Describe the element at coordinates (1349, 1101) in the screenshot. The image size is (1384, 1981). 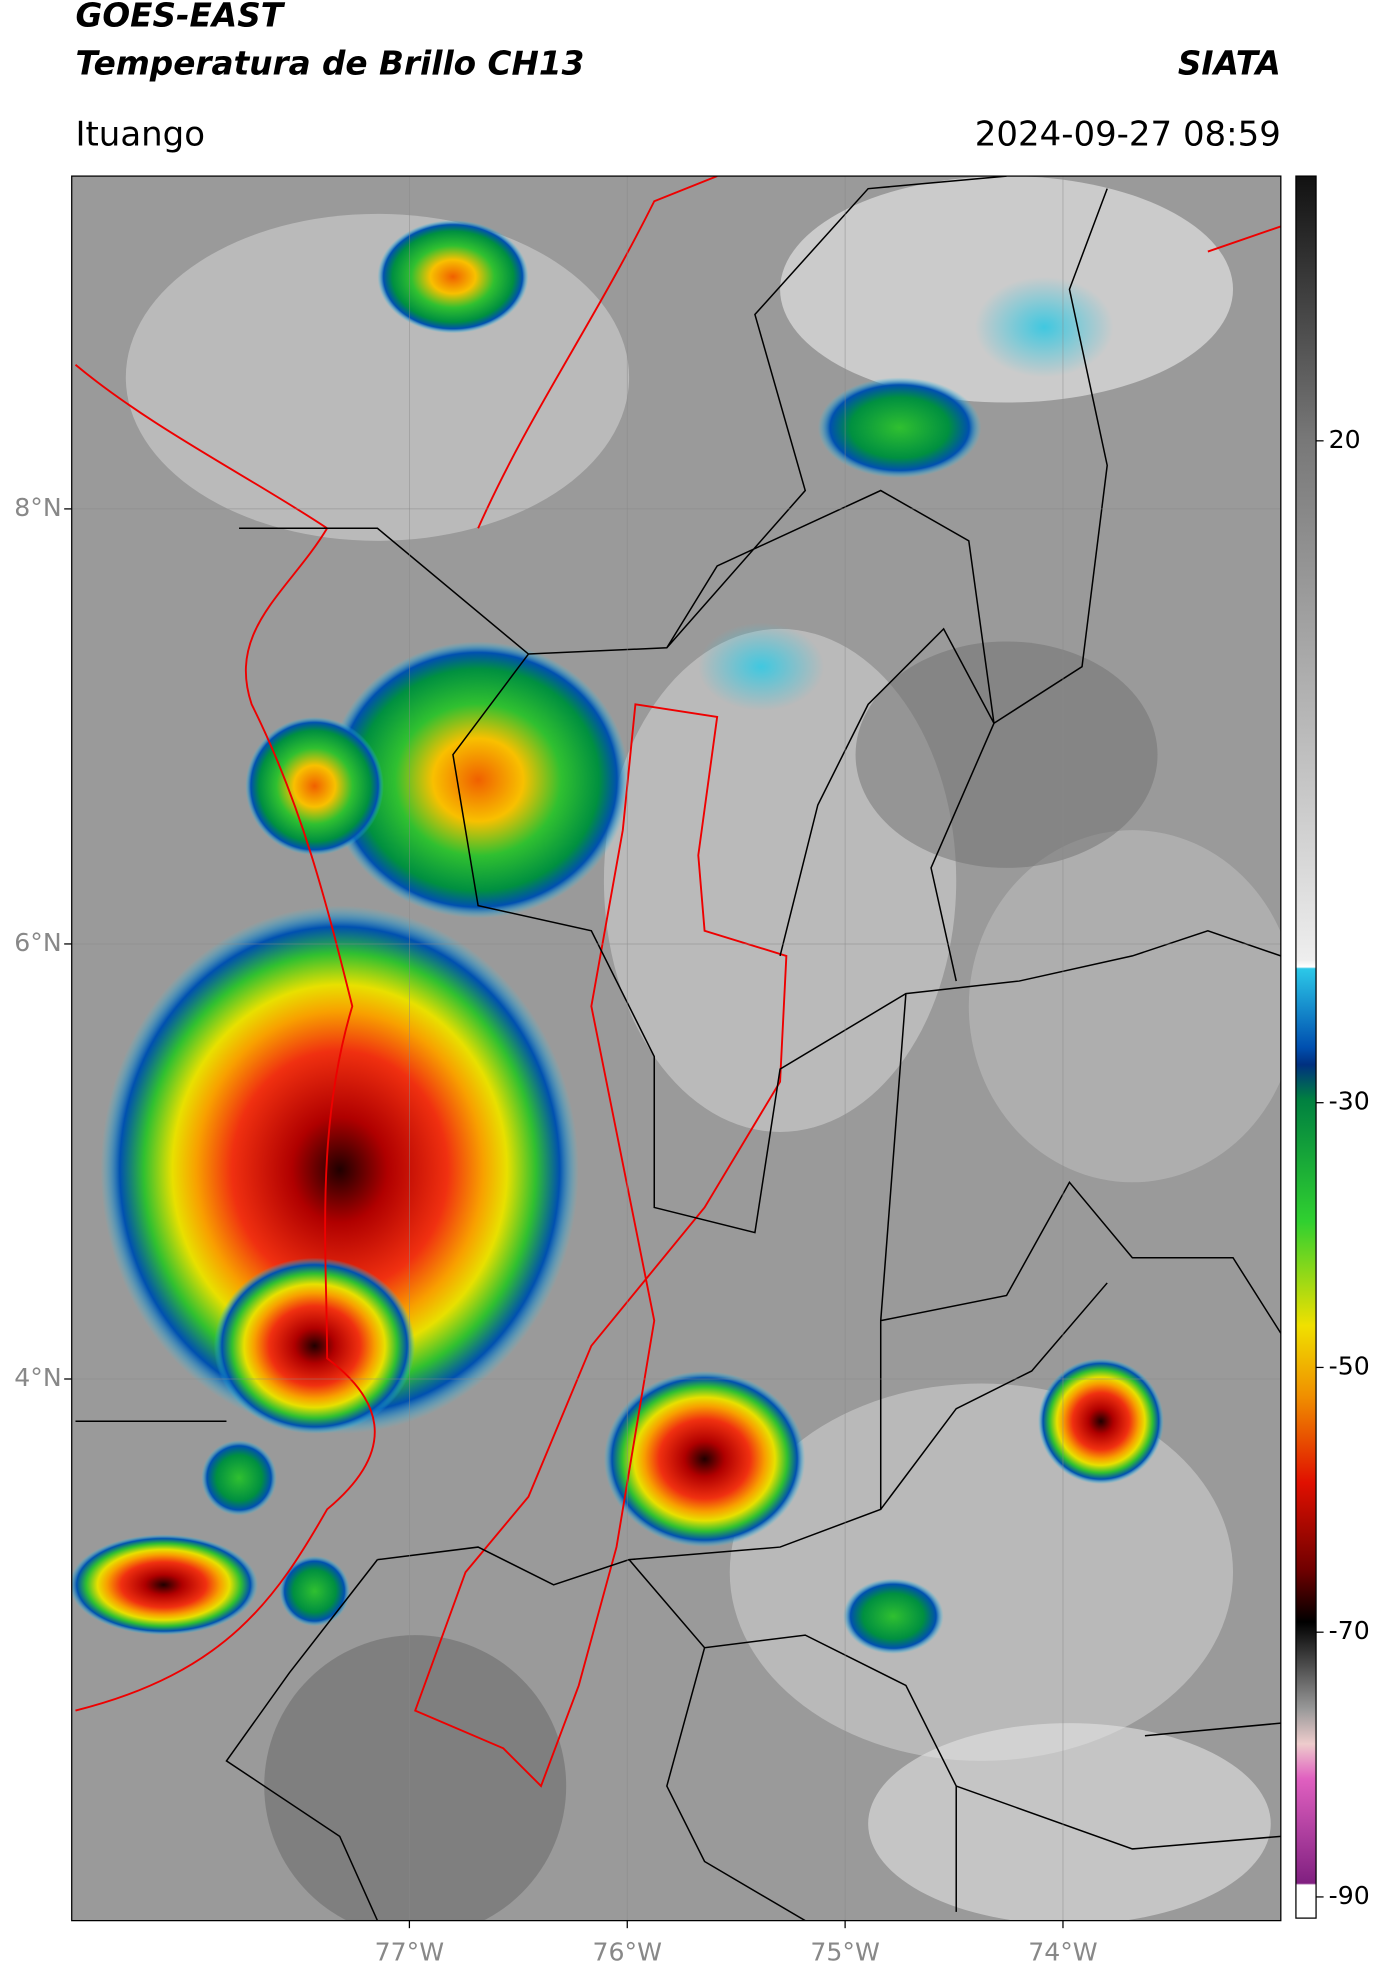
I see `colorbar-tick-label: -30` at that location.